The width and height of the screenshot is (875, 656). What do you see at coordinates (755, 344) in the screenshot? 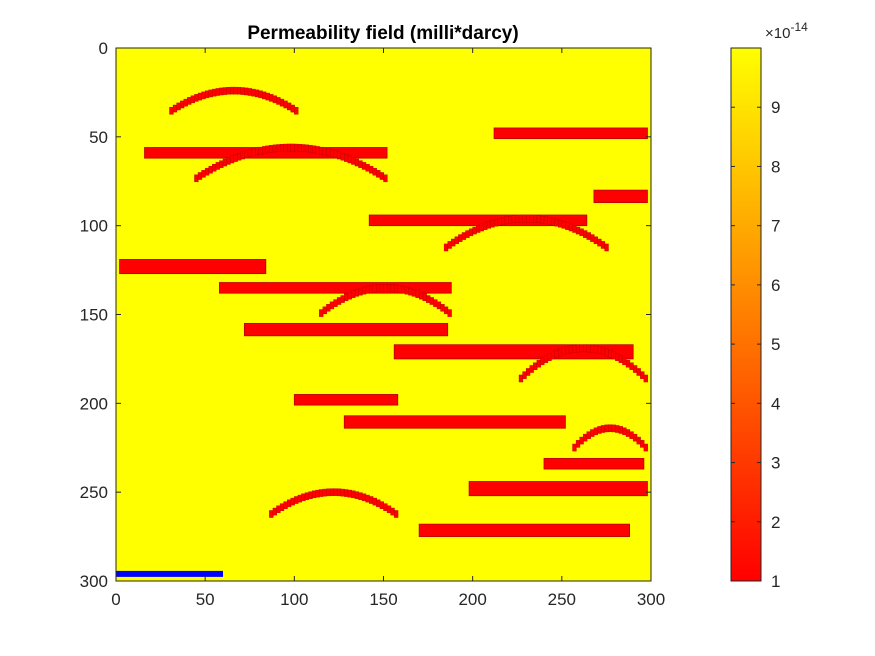
I see `colorbar-axis: 1 2 3 4 5 6 7 8 9` at bounding box center [755, 344].